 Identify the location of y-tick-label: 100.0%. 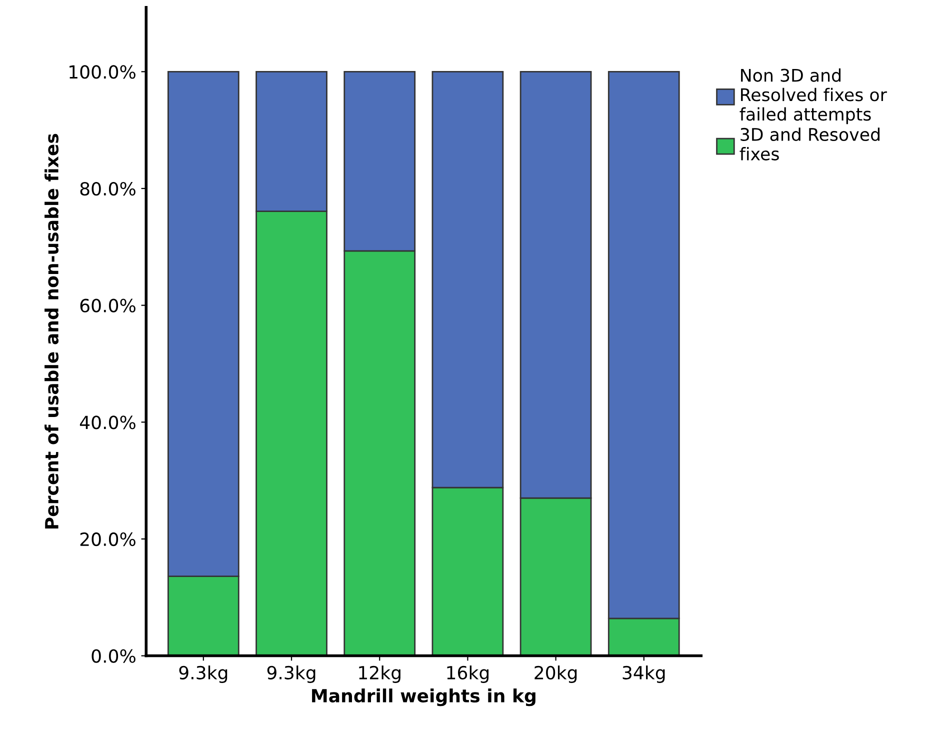
(103, 72).